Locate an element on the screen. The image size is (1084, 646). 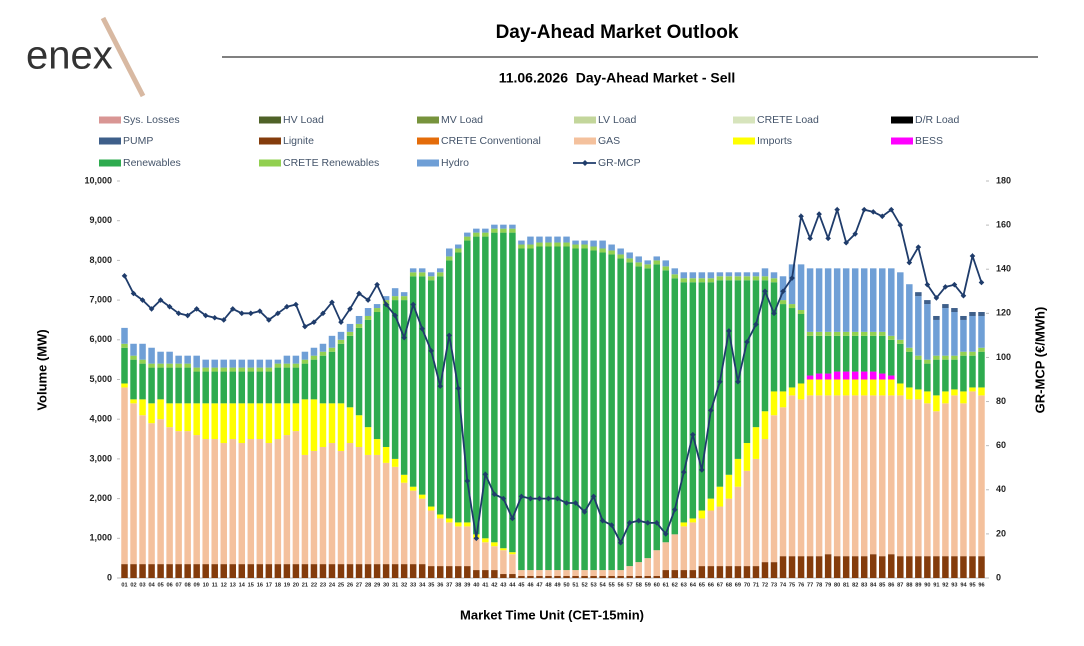
legend-marker is located at coordinates (585, 163).